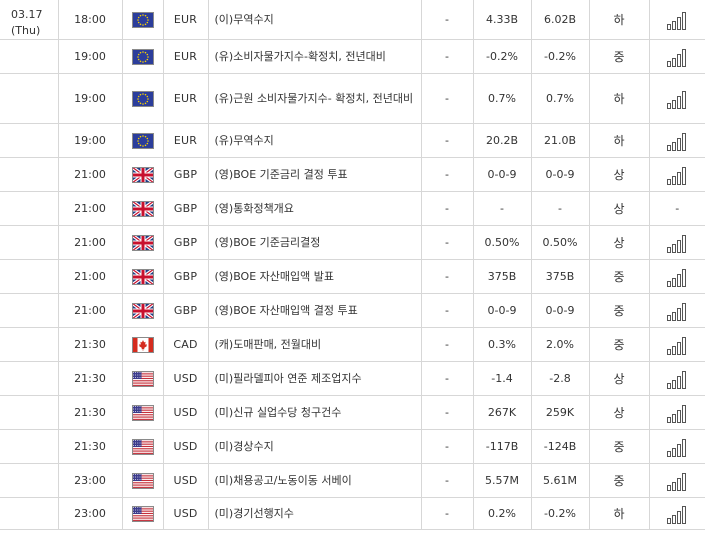  Describe the element at coordinates (502, 513) in the screenshot. I see `forecast-value: 0.2%` at that location.